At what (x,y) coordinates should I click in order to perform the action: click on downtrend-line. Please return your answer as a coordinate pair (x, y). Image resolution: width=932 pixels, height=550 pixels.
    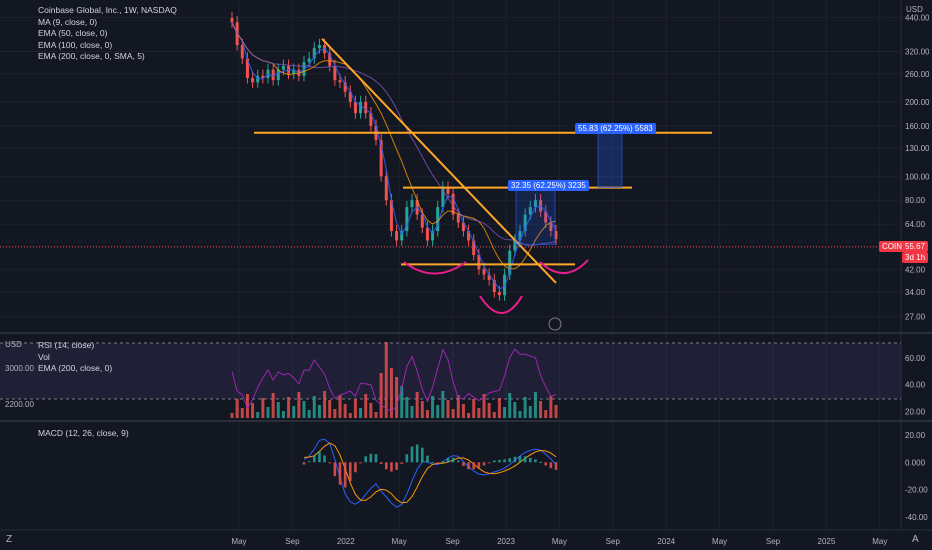
    Looking at the image, I should click on (439, 161).